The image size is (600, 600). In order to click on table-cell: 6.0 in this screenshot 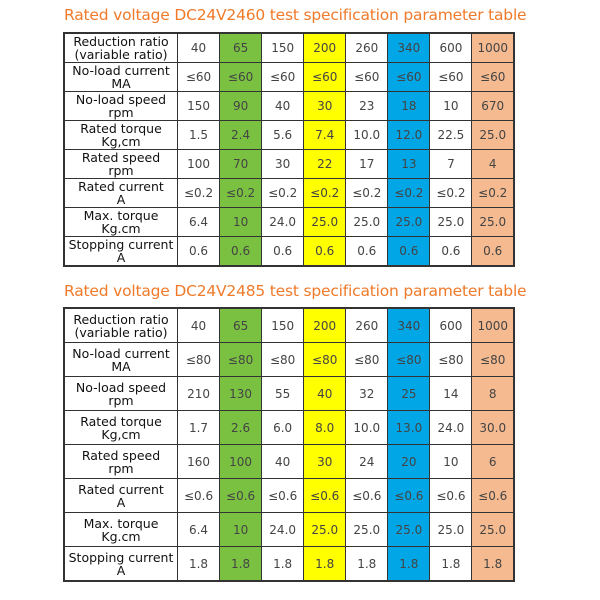, I will do `click(283, 427)`.